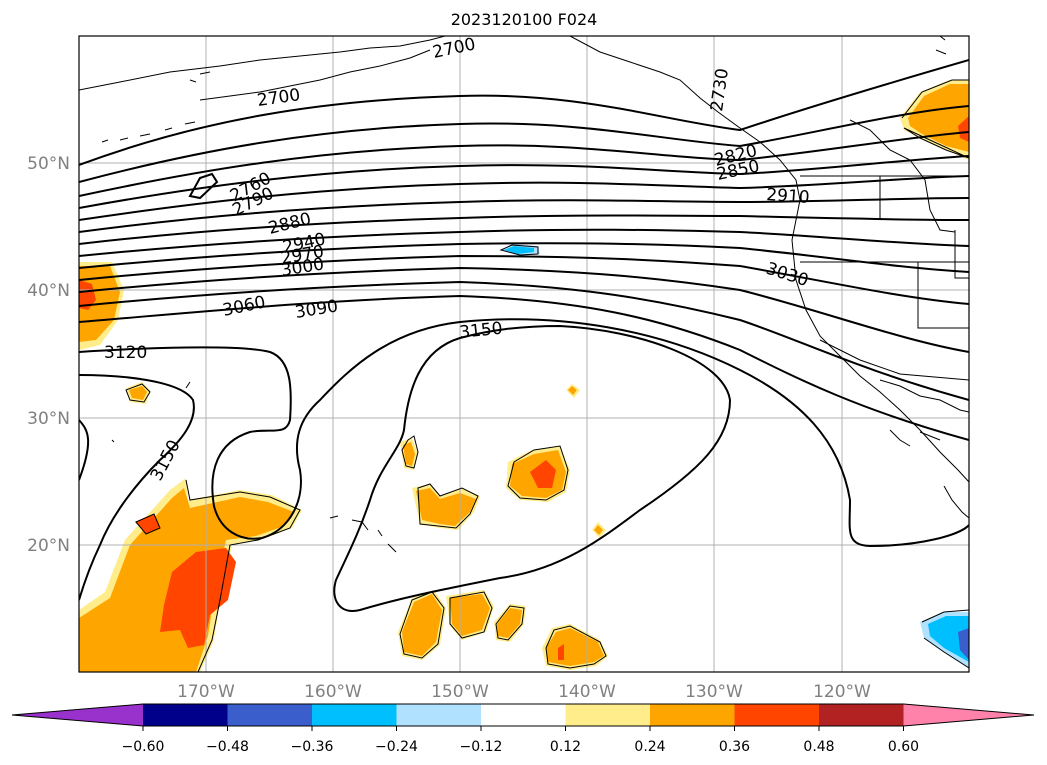  Describe the element at coordinates (143, 747) in the screenshot. I see `colorbar-tick-label: −0.60` at that location.